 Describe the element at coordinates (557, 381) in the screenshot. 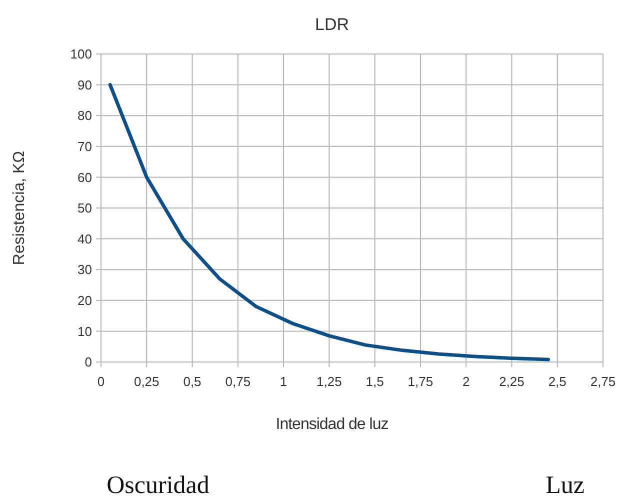

I see `x-tick-label: 2,5` at that location.